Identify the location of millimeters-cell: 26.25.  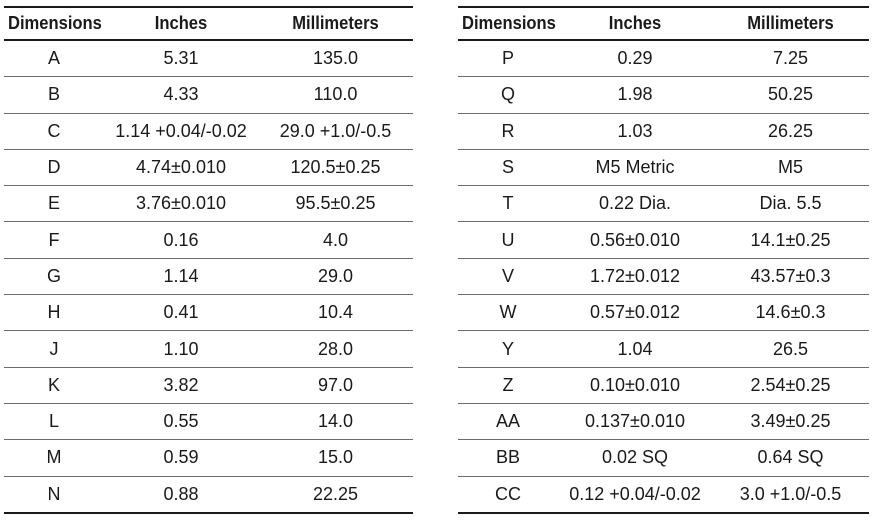
(790, 131).